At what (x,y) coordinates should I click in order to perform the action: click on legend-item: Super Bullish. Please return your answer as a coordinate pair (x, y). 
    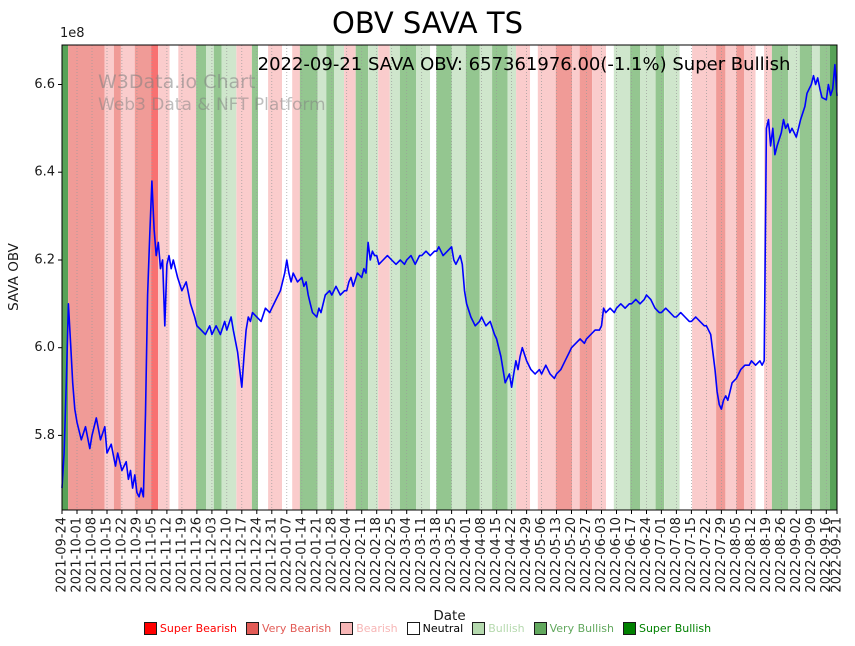
    Looking at the image, I should click on (667, 628).